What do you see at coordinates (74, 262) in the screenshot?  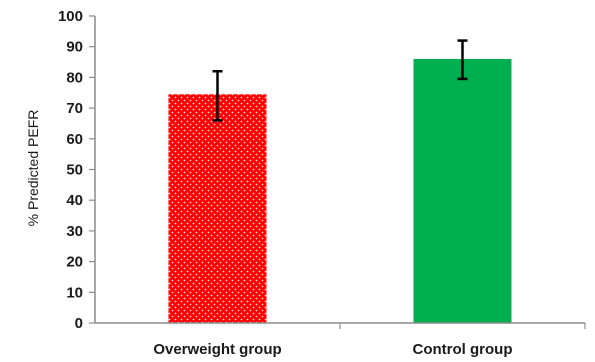 I see `y-tick-label: 20` at bounding box center [74, 262].